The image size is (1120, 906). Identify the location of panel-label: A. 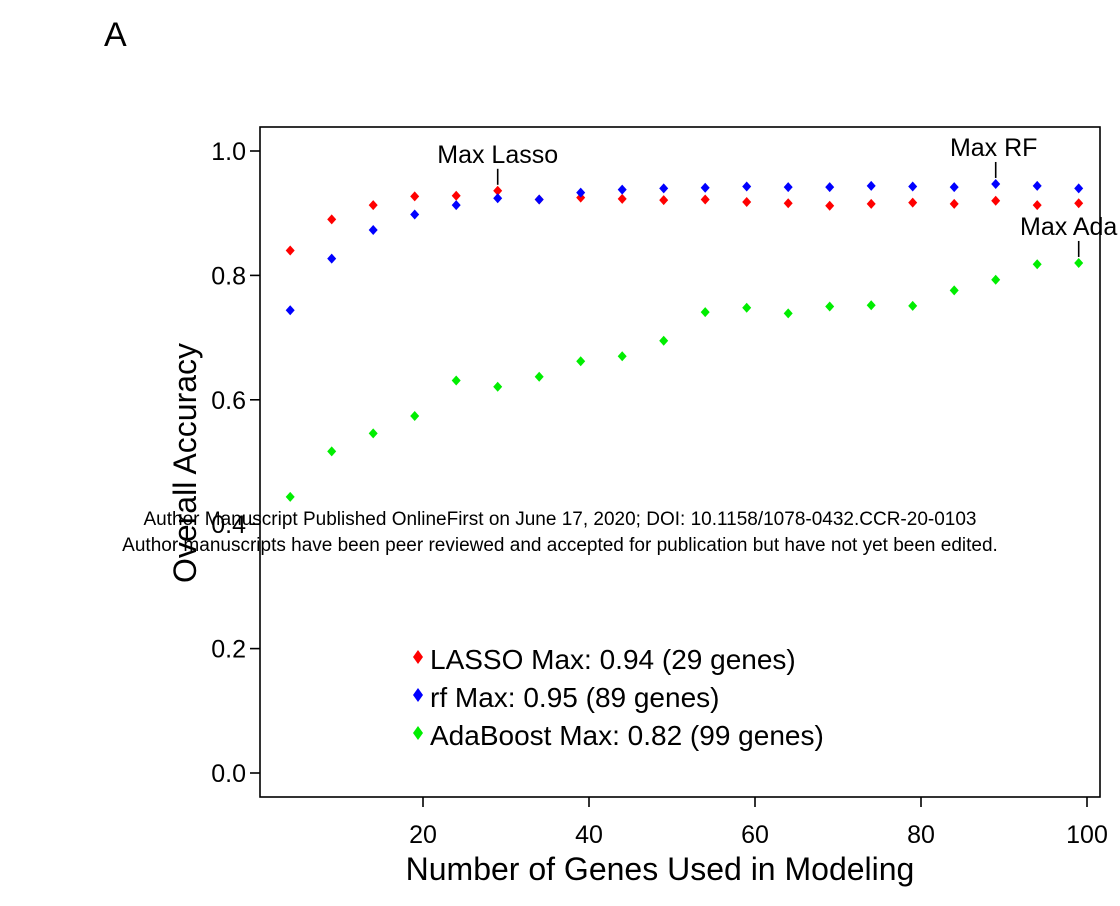
(115, 35).